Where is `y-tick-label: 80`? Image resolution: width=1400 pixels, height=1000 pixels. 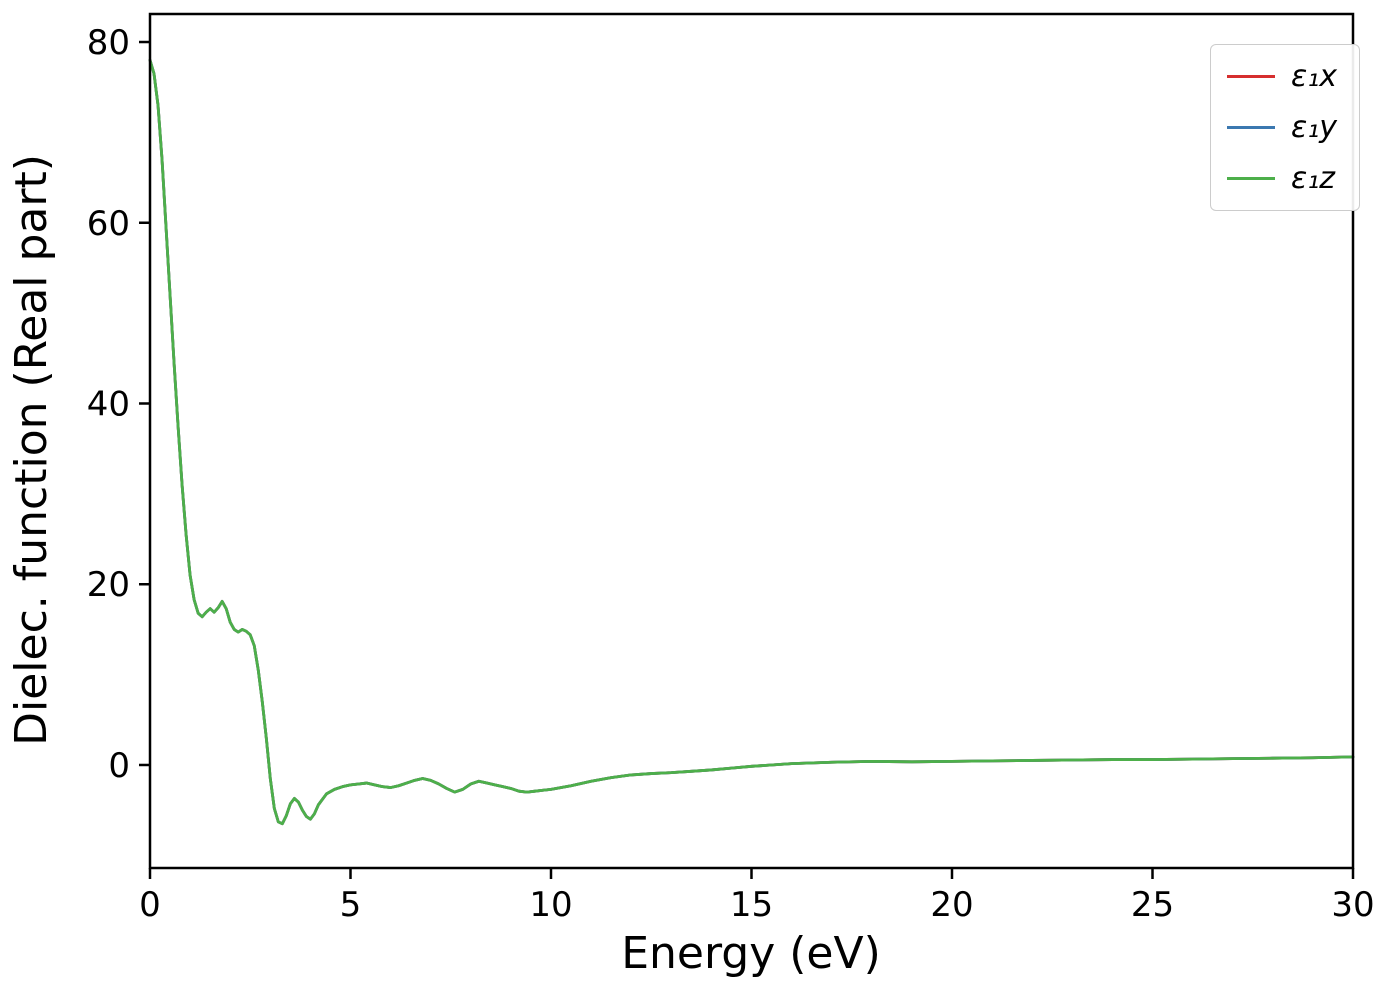 y-tick-label: 80 is located at coordinates (108, 43).